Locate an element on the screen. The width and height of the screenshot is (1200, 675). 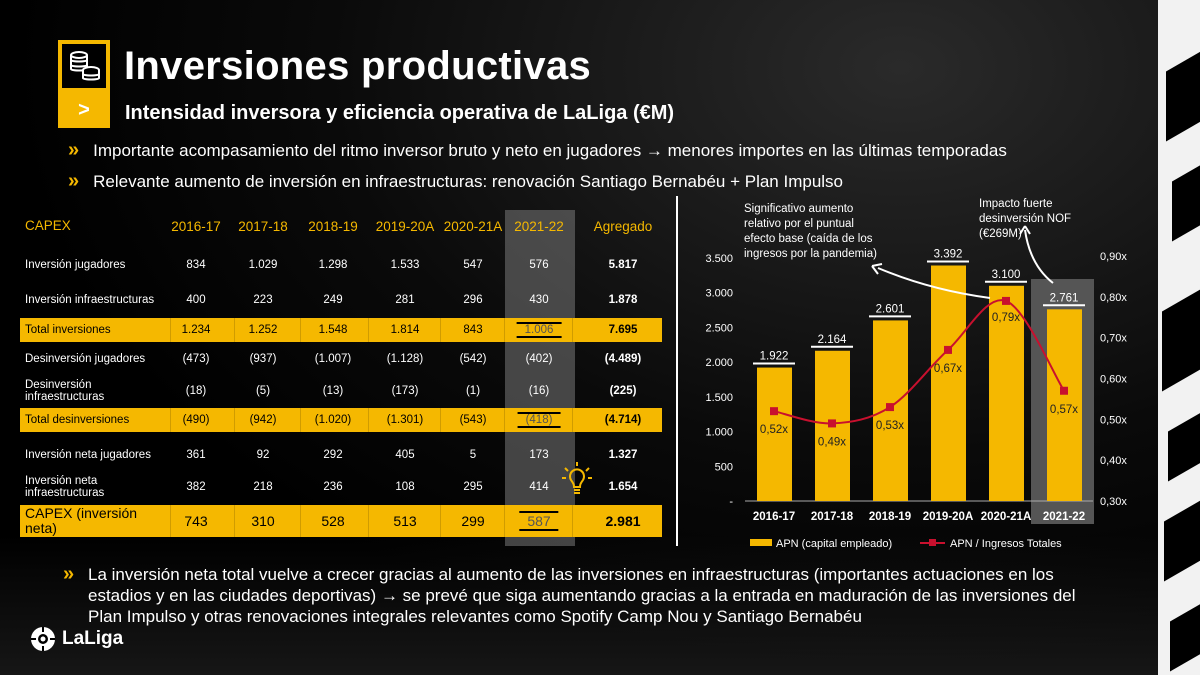
lightbulb-icon is located at coordinates (577, 482).